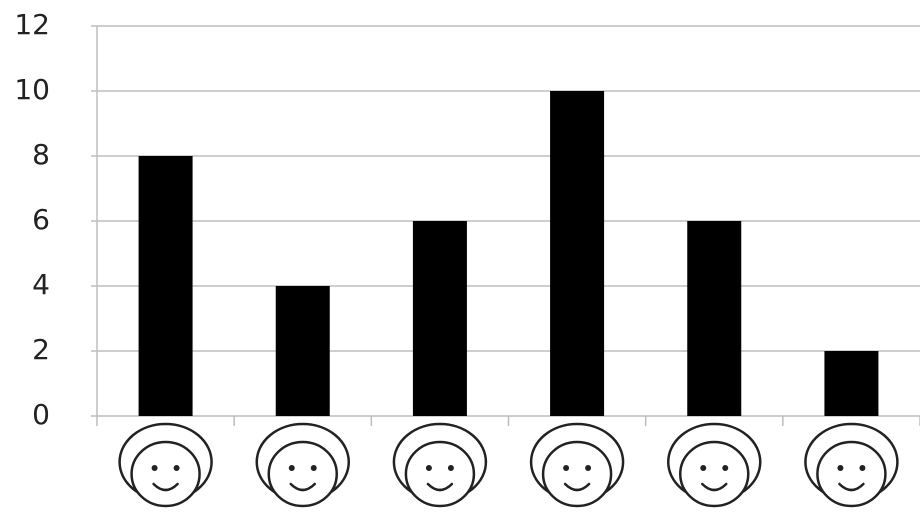 Image resolution: width=920 pixels, height=515 pixels. Describe the element at coordinates (32, 24) in the screenshot. I see `y-tick-label: 12` at that location.